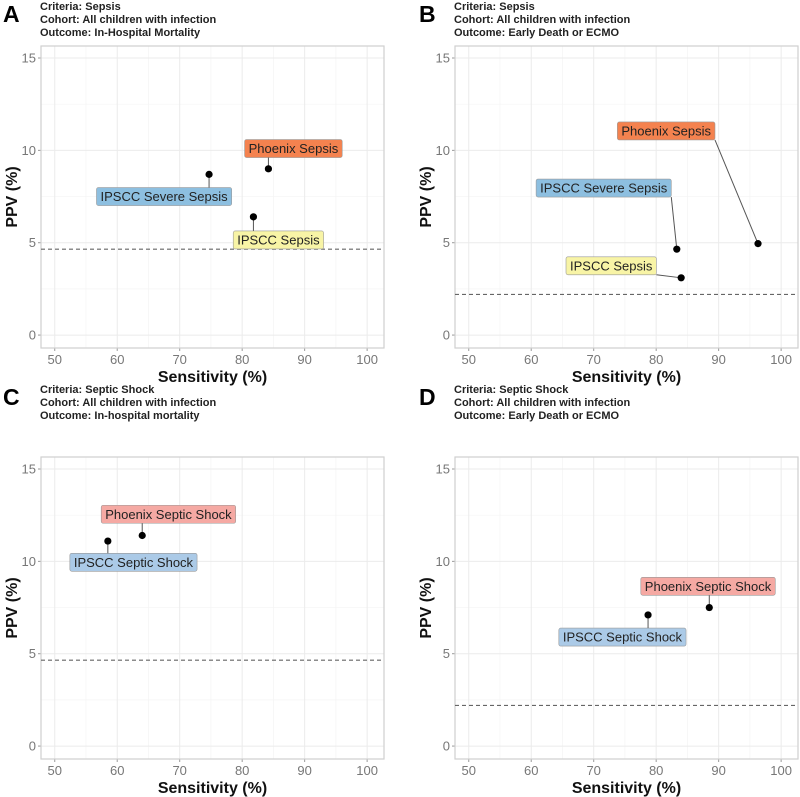 The width and height of the screenshot is (800, 797). I want to click on point-label-group: Phoenix Sepsis, so click(293, 154).